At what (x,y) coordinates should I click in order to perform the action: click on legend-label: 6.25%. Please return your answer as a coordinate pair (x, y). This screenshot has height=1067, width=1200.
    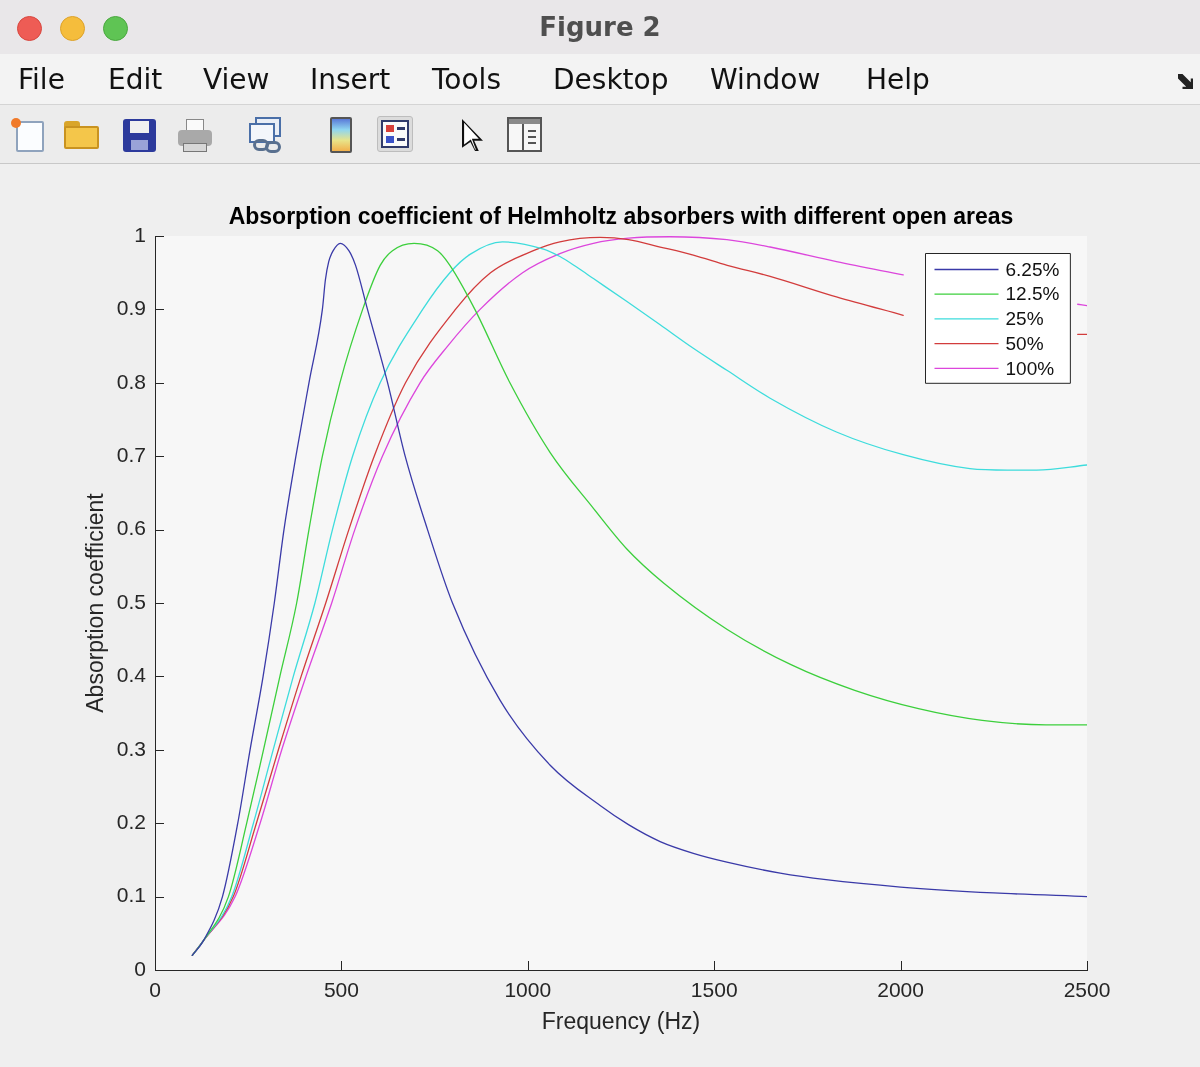
    Looking at the image, I should click on (1032, 269).